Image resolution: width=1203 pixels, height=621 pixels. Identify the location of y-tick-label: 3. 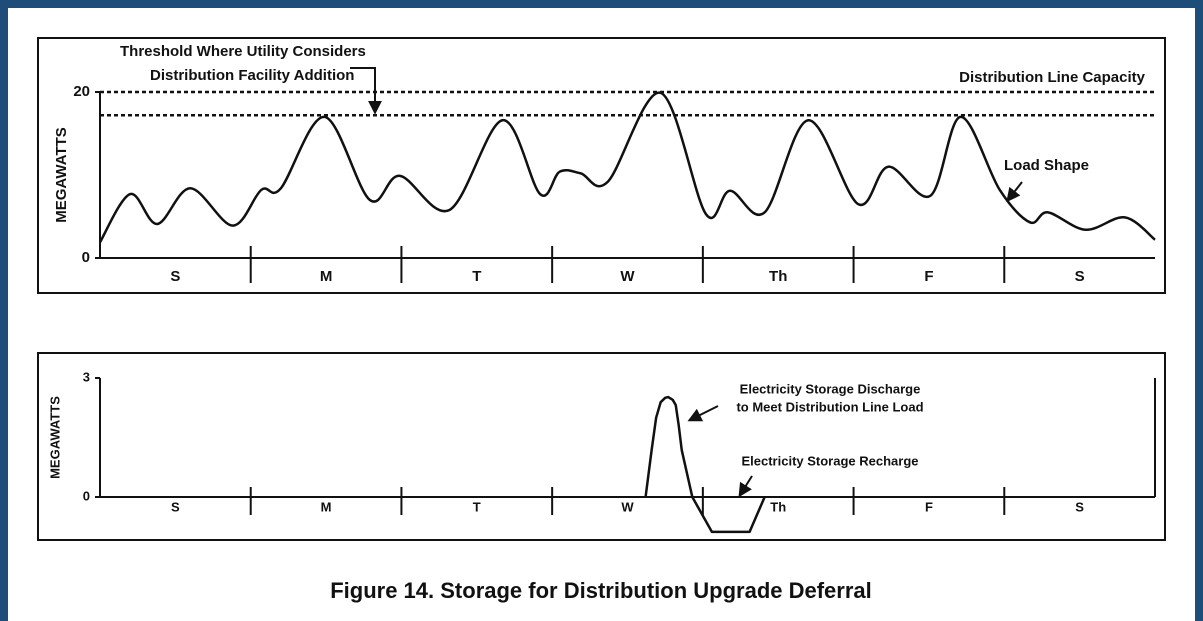
(86, 376).